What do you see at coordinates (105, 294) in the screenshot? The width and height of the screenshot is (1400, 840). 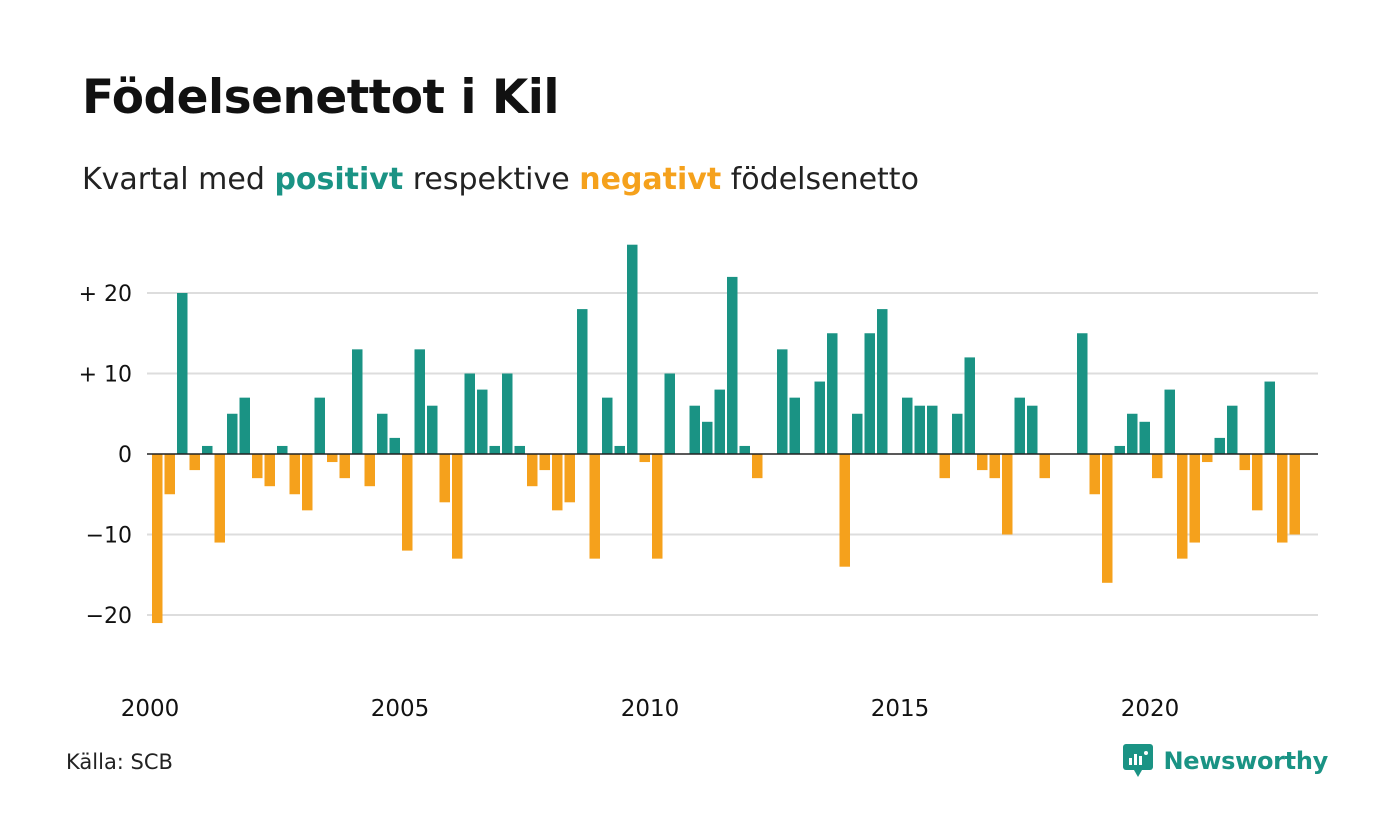 I see `y-tick-label: + 20` at bounding box center [105, 294].